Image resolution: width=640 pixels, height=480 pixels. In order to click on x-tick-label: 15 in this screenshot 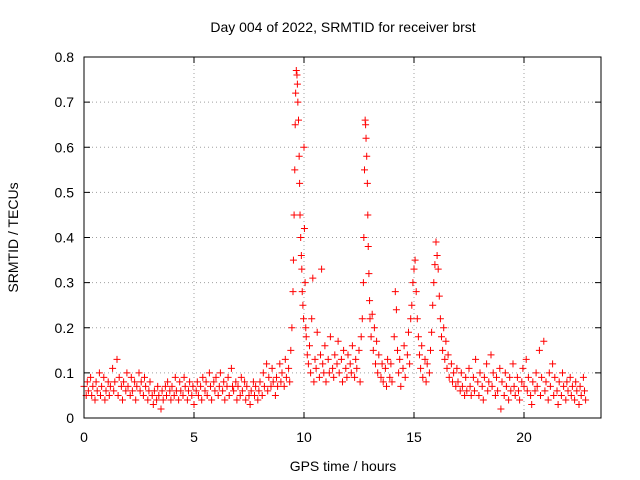, I will do `click(414, 437)`.